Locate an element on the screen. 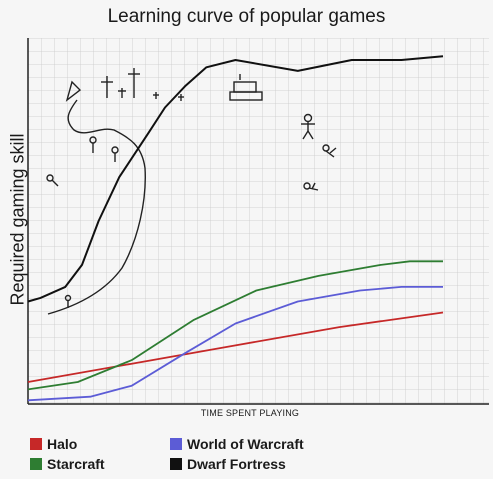 This screenshot has height=479, width=493. legend-item-world-of-warcraft: World of Warcraft is located at coordinates (237, 444).